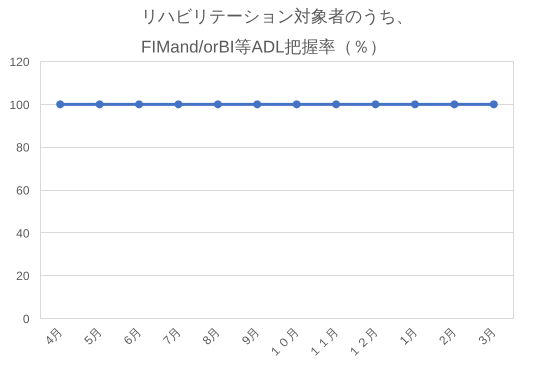  Describe the element at coordinates (211, 336) in the screenshot. I see `x-tick-label: 8月` at that location.